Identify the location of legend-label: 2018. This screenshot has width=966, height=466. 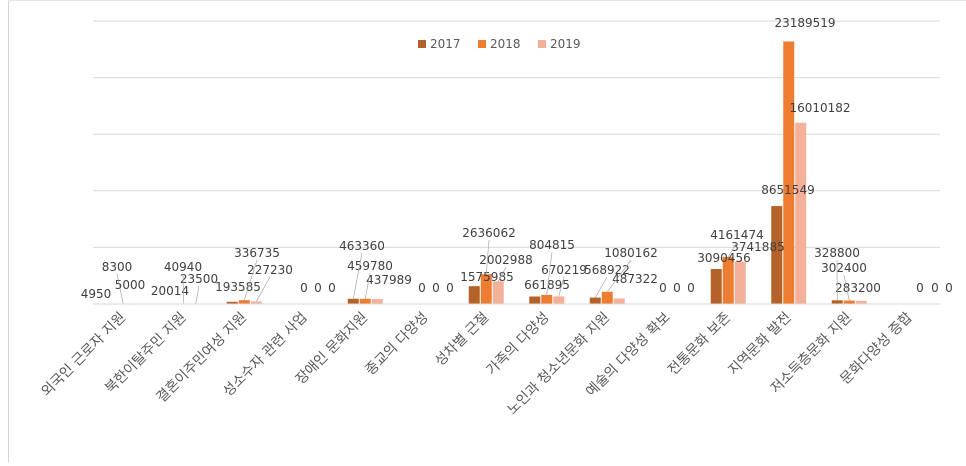
(505, 44).